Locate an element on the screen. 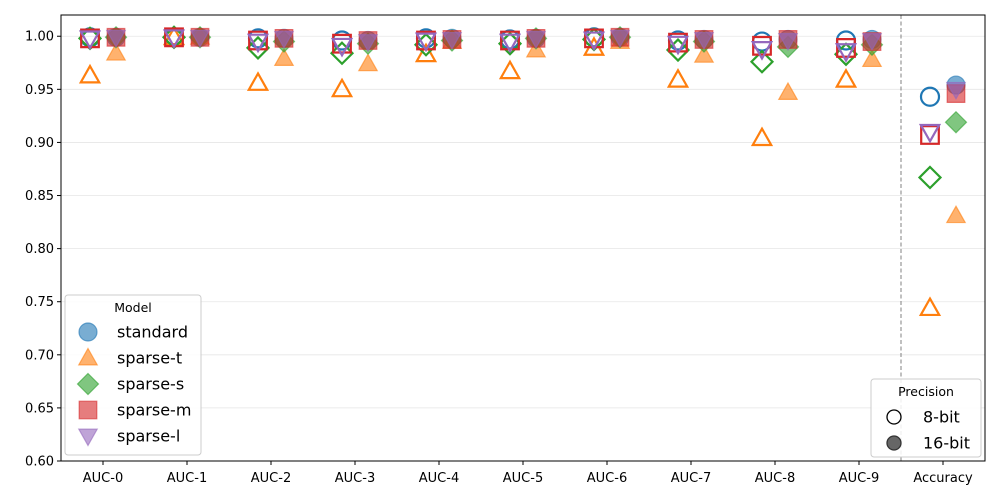  legend-label-8-bit: 8-bit is located at coordinates (941, 417).